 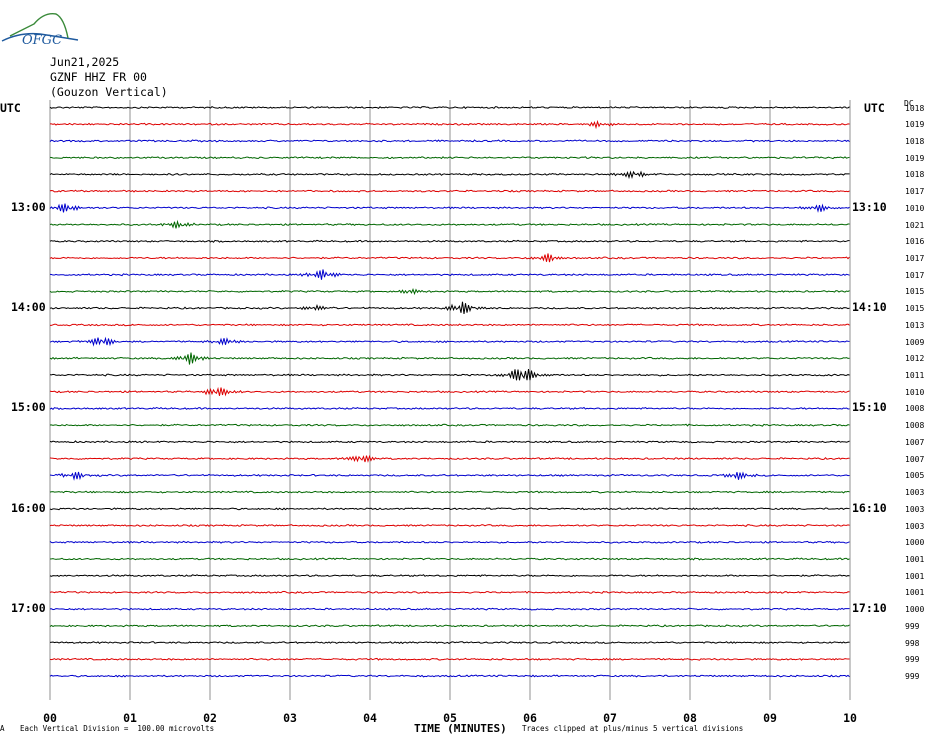 What do you see at coordinates (869, 307) in the screenshot?
I see `right-hour-label: 14:10` at bounding box center [869, 307].